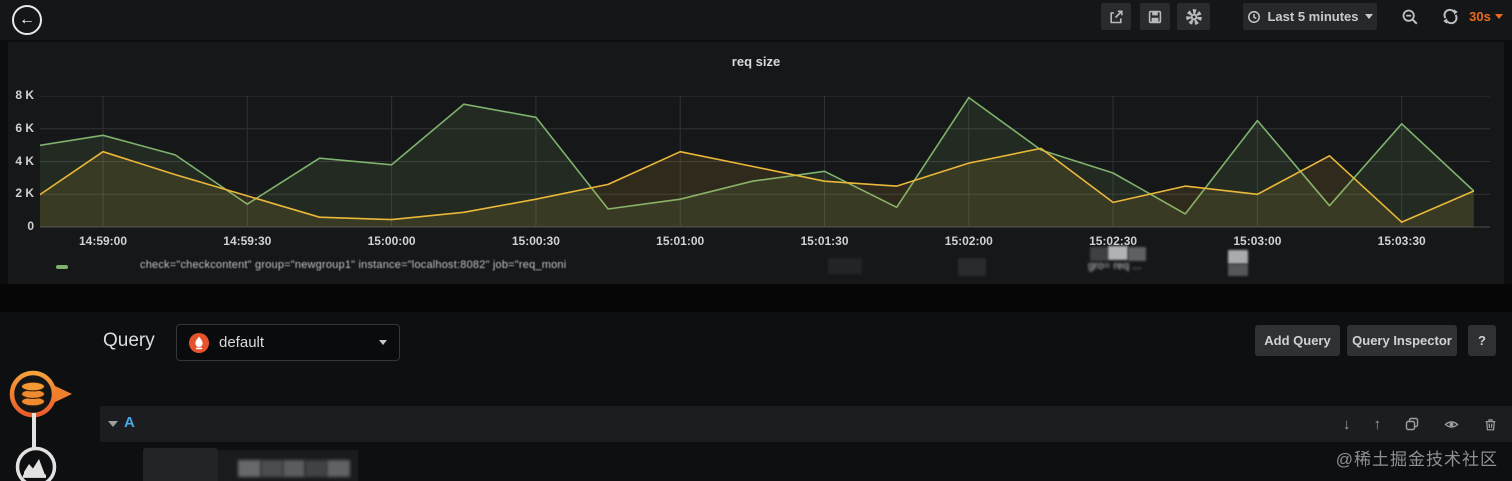 This screenshot has height=481, width=1512. I want to click on zoom-out-icon, so click(1410, 16).